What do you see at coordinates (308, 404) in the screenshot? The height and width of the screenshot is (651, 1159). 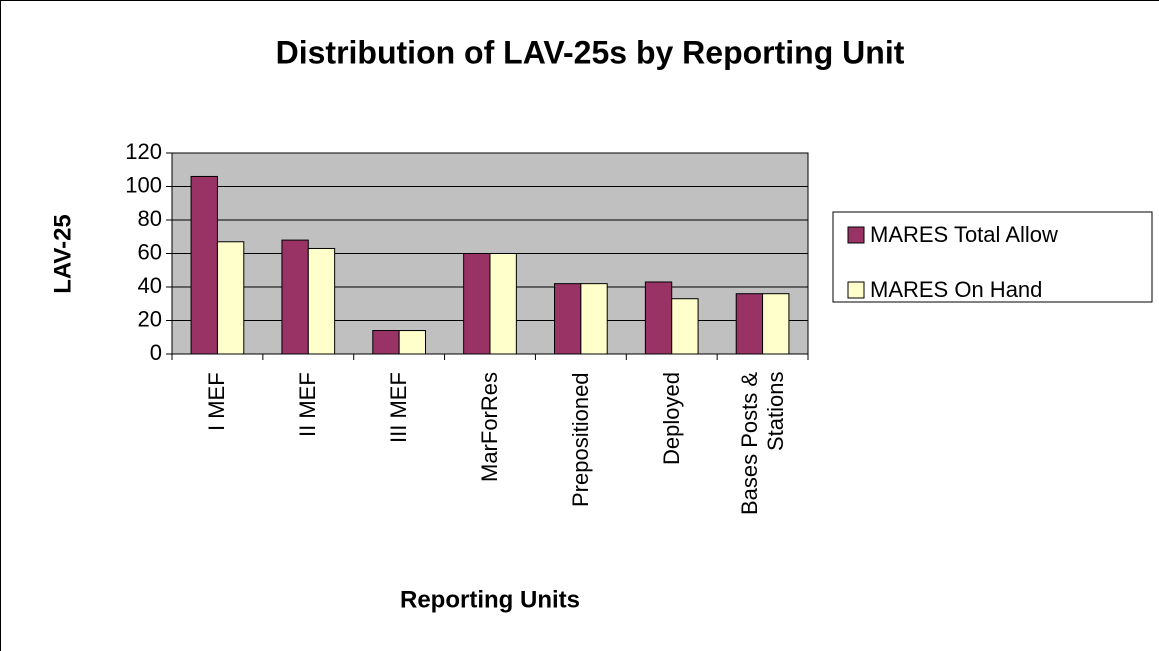 I see `x-tick-label: II MEF` at bounding box center [308, 404].